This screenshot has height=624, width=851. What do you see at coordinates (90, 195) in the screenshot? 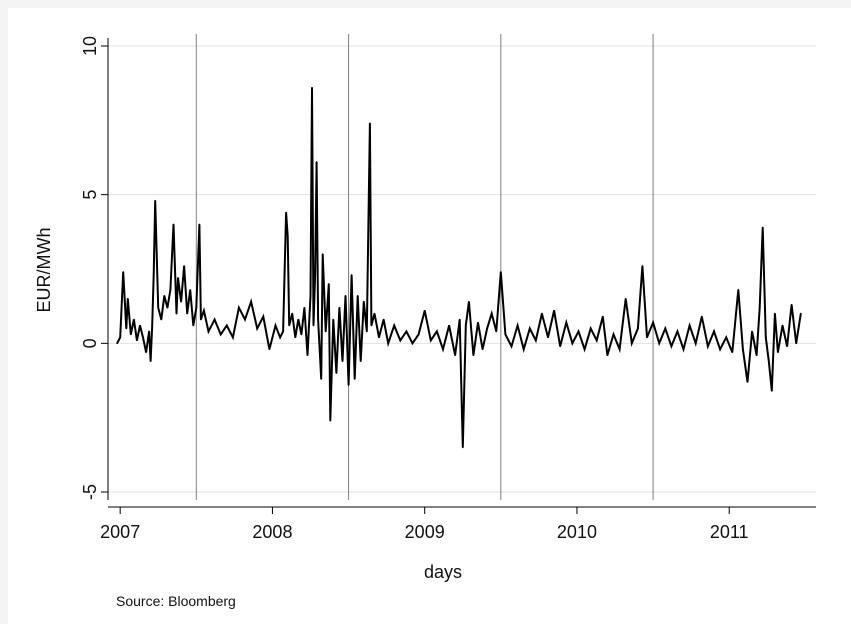
I see `y-tick-label: 5` at bounding box center [90, 195].